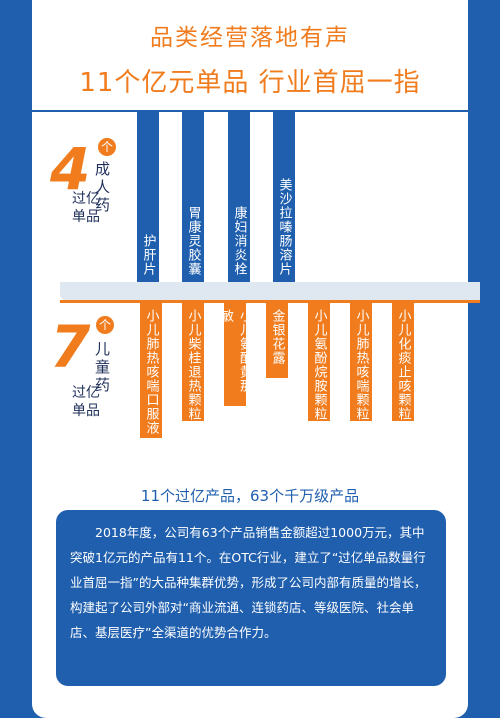 This screenshot has height=718, width=500. I want to click on child-bar: 小儿柴桂退热颗粒, so click(193, 362).